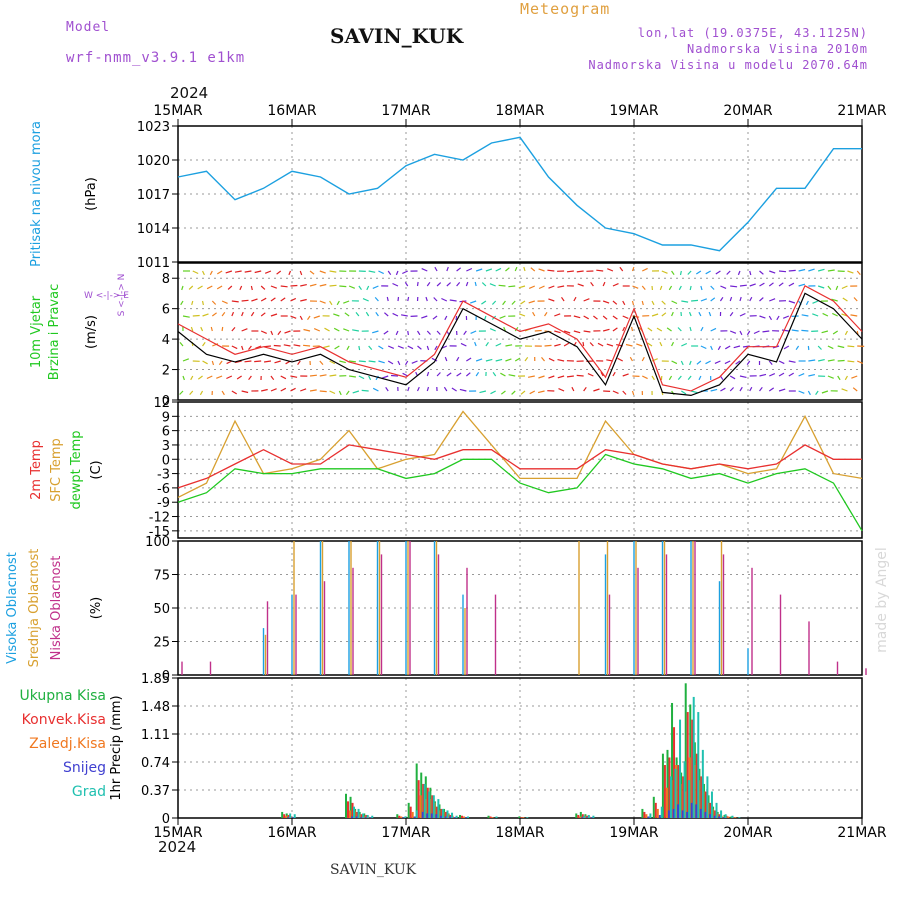 This screenshot has width=900, height=900. Describe the element at coordinates (89, 792) in the screenshot. I see `precip-legend-entry: Grad` at that location.